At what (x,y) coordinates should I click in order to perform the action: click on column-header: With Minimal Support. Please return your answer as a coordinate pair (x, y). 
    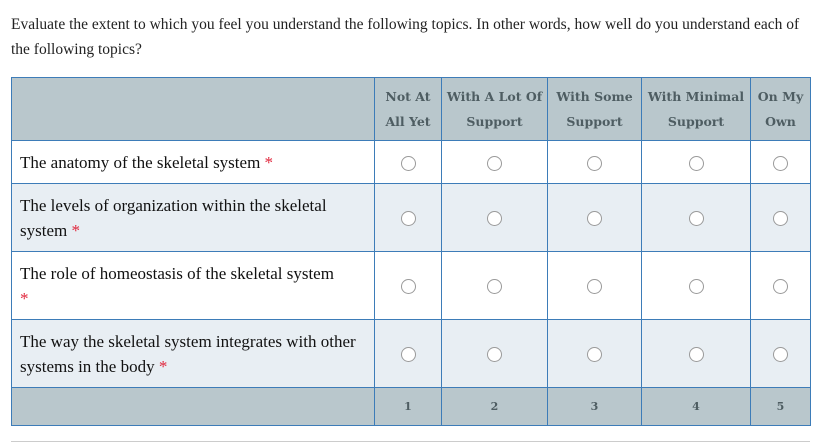
    Looking at the image, I should click on (696, 109).